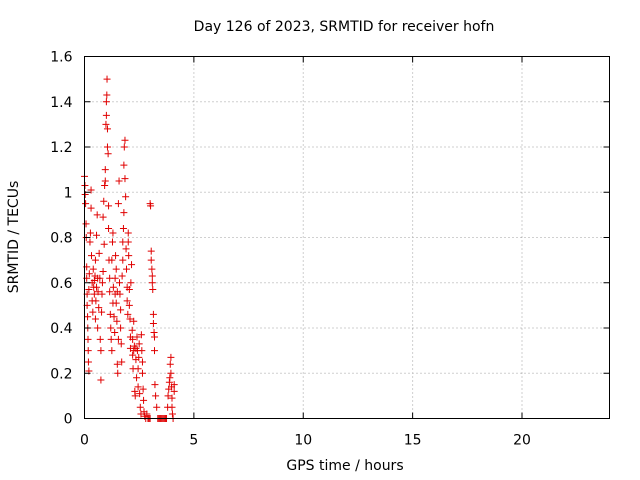 The image size is (640, 480). I want to click on x-axis-title: GPS time / hours, so click(344, 466).